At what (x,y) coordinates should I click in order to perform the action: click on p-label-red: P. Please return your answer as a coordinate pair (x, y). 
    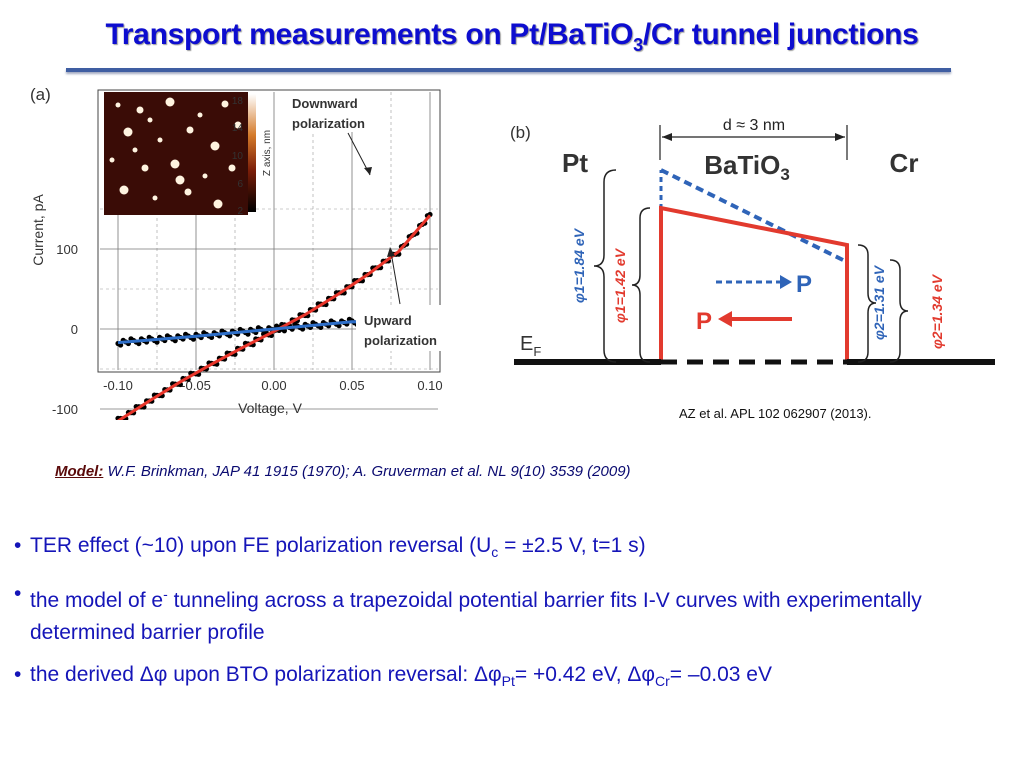
    Looking at the image, I should click on (704, 321).